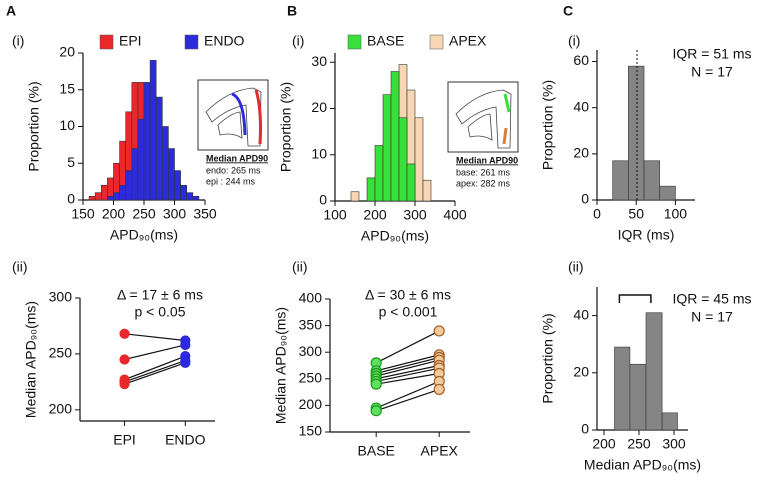 The width and height of the screenshot is (778, 480). I want to click on inset-text: epi : 244 ms, so click(231, 181).